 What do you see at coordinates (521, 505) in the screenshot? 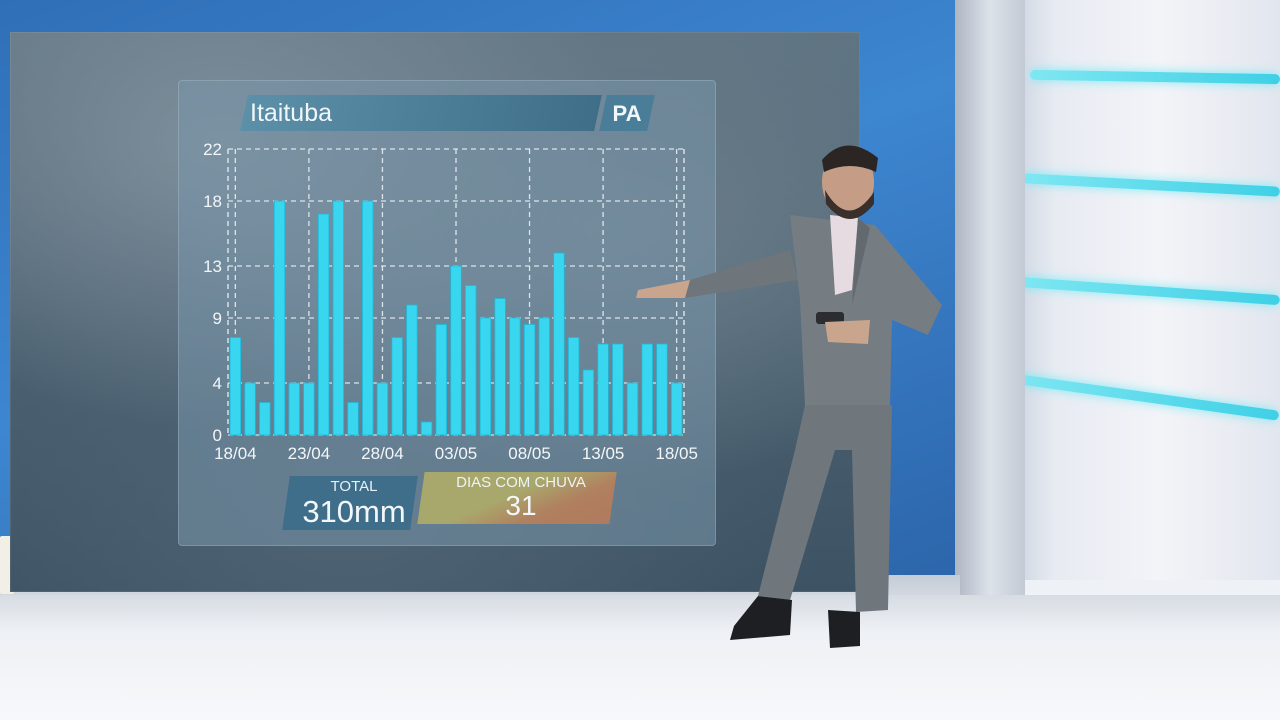
I see `rain-days-value: 31` at bounding box center [521, 505].